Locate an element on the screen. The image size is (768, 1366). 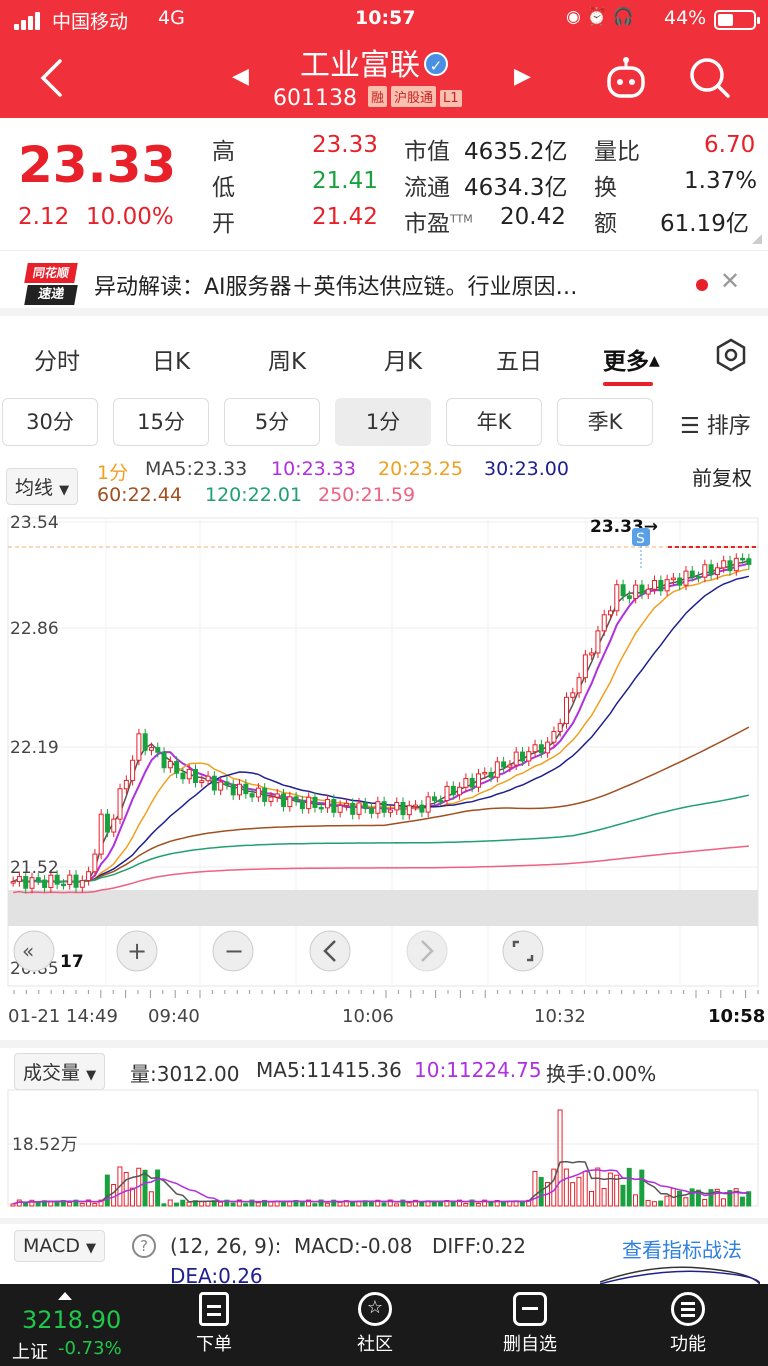
prev-stock-button: ◀ is located at coordinates (240, 76).